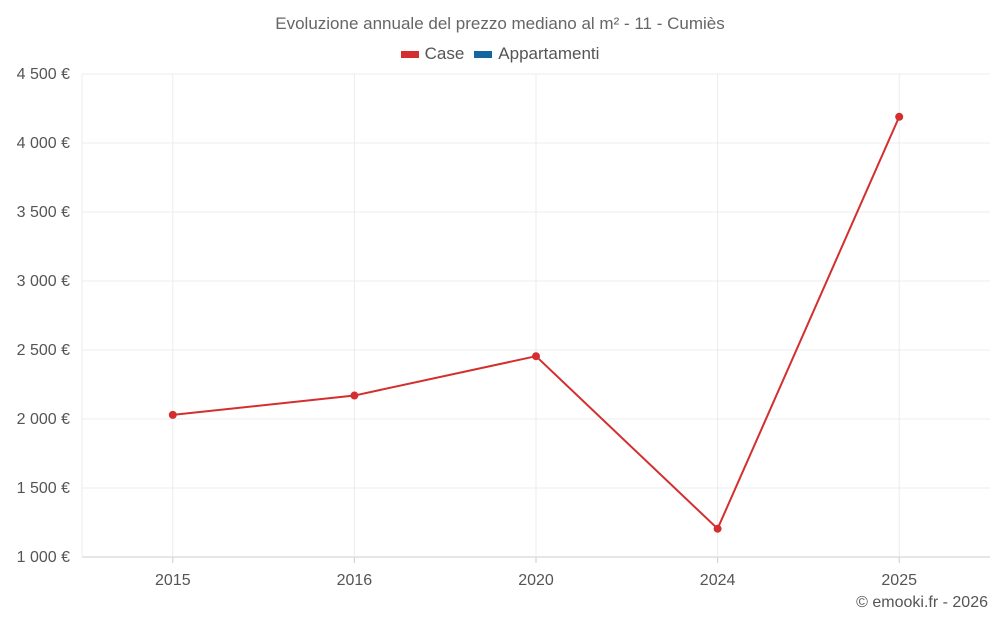 The image size is (1000, 625). Describe the element at coordinates (549, 53) in the screenshot. I see `legend-label-appartamenti: Appartamenti` at that location.